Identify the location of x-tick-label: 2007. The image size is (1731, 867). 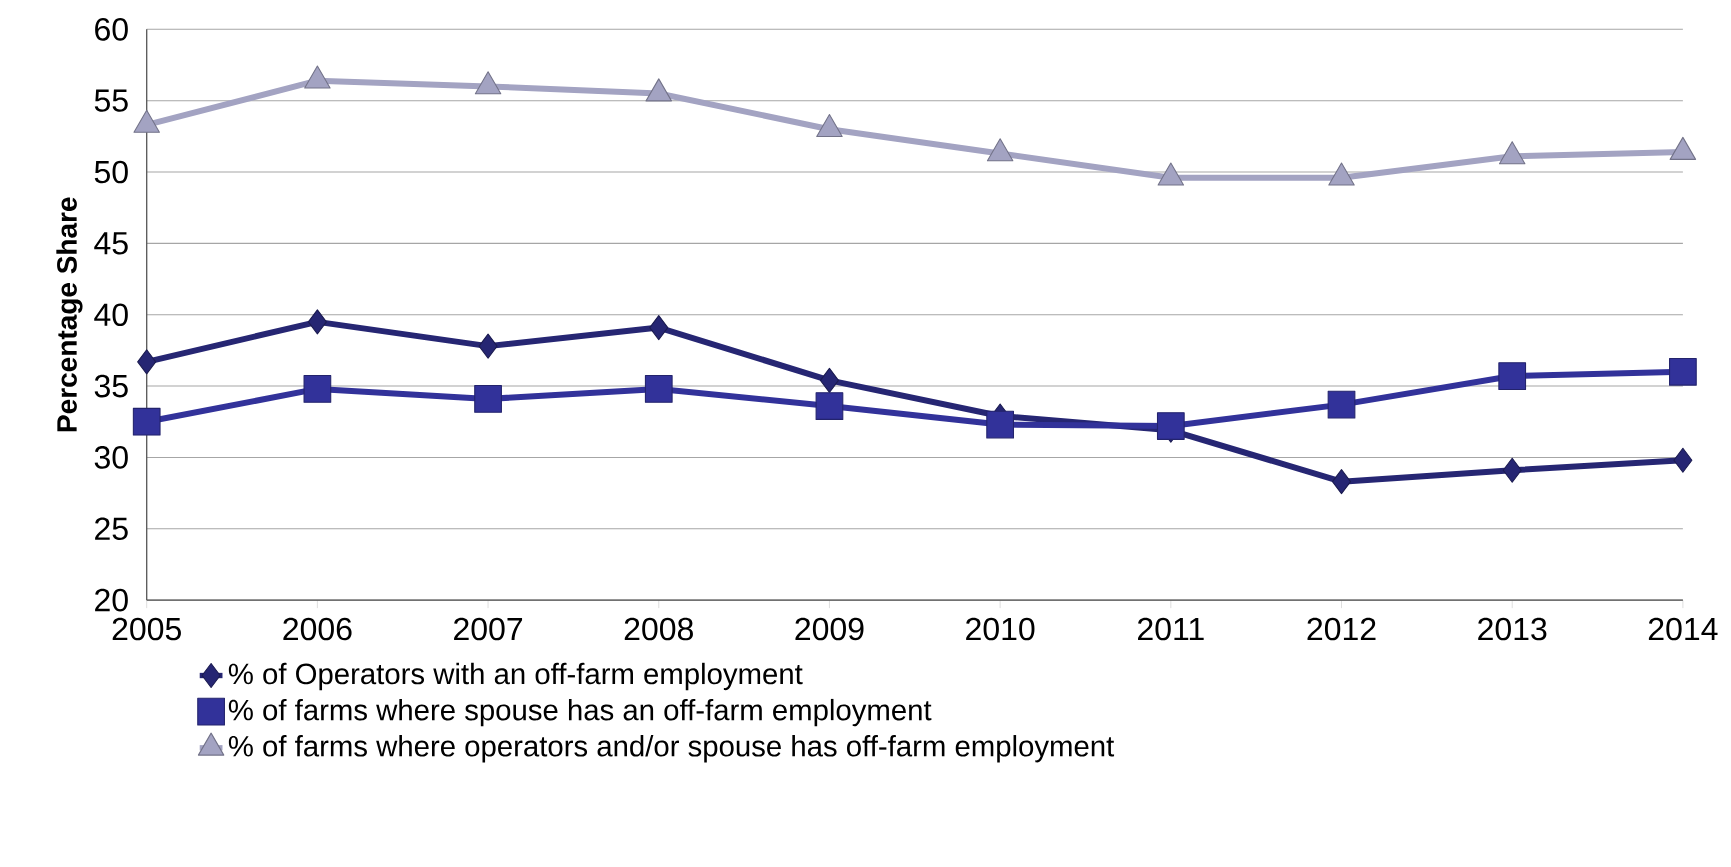
(488, 629).